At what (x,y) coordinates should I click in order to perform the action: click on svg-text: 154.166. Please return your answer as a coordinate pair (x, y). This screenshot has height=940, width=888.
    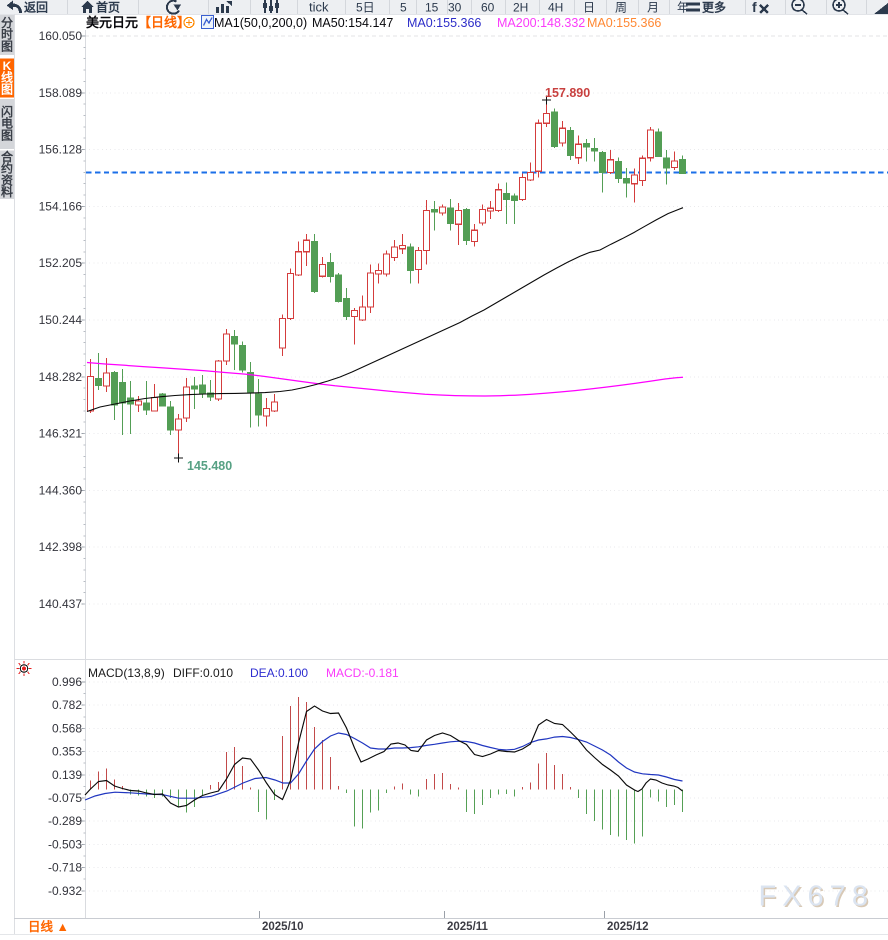
    Looking at the image, I should click on (61, 206).